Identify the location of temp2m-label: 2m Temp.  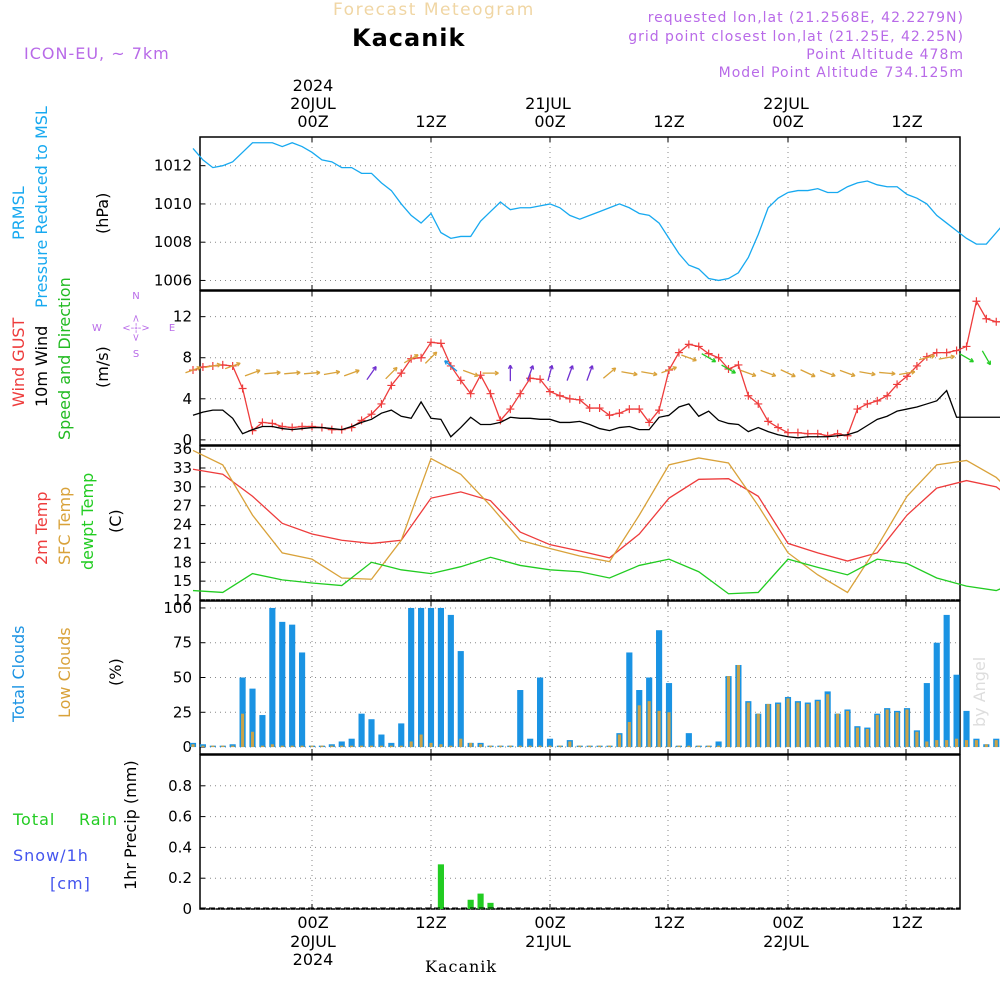
(41, 529).